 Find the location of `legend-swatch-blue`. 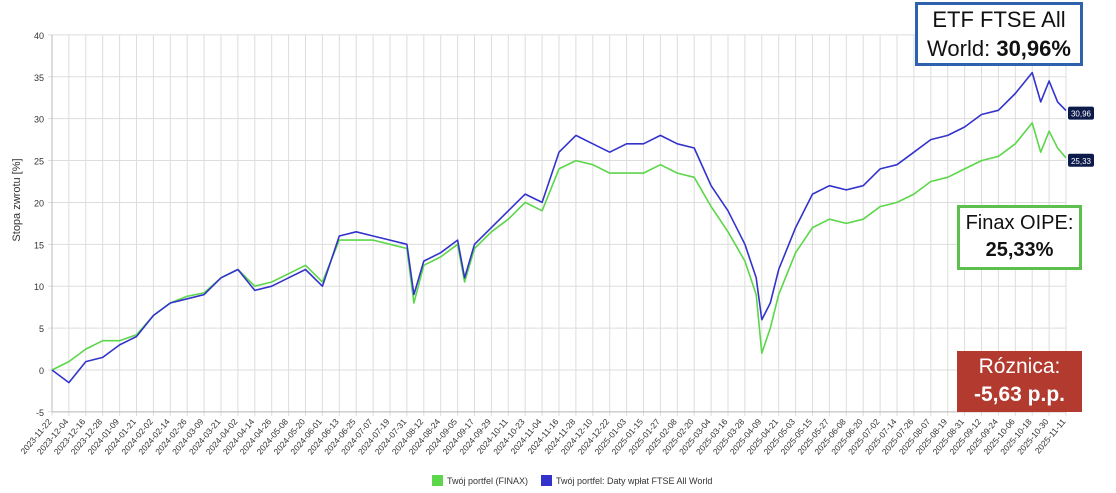

legend-swatch-blue is located at coordinates (546, 480).